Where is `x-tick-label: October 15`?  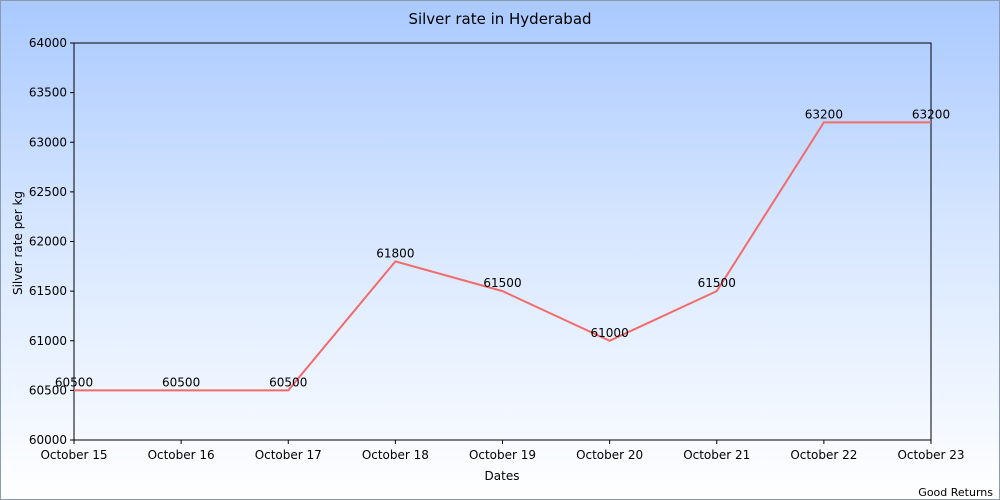
x-tick-label: October 15 is located at coordinates (73, 455).